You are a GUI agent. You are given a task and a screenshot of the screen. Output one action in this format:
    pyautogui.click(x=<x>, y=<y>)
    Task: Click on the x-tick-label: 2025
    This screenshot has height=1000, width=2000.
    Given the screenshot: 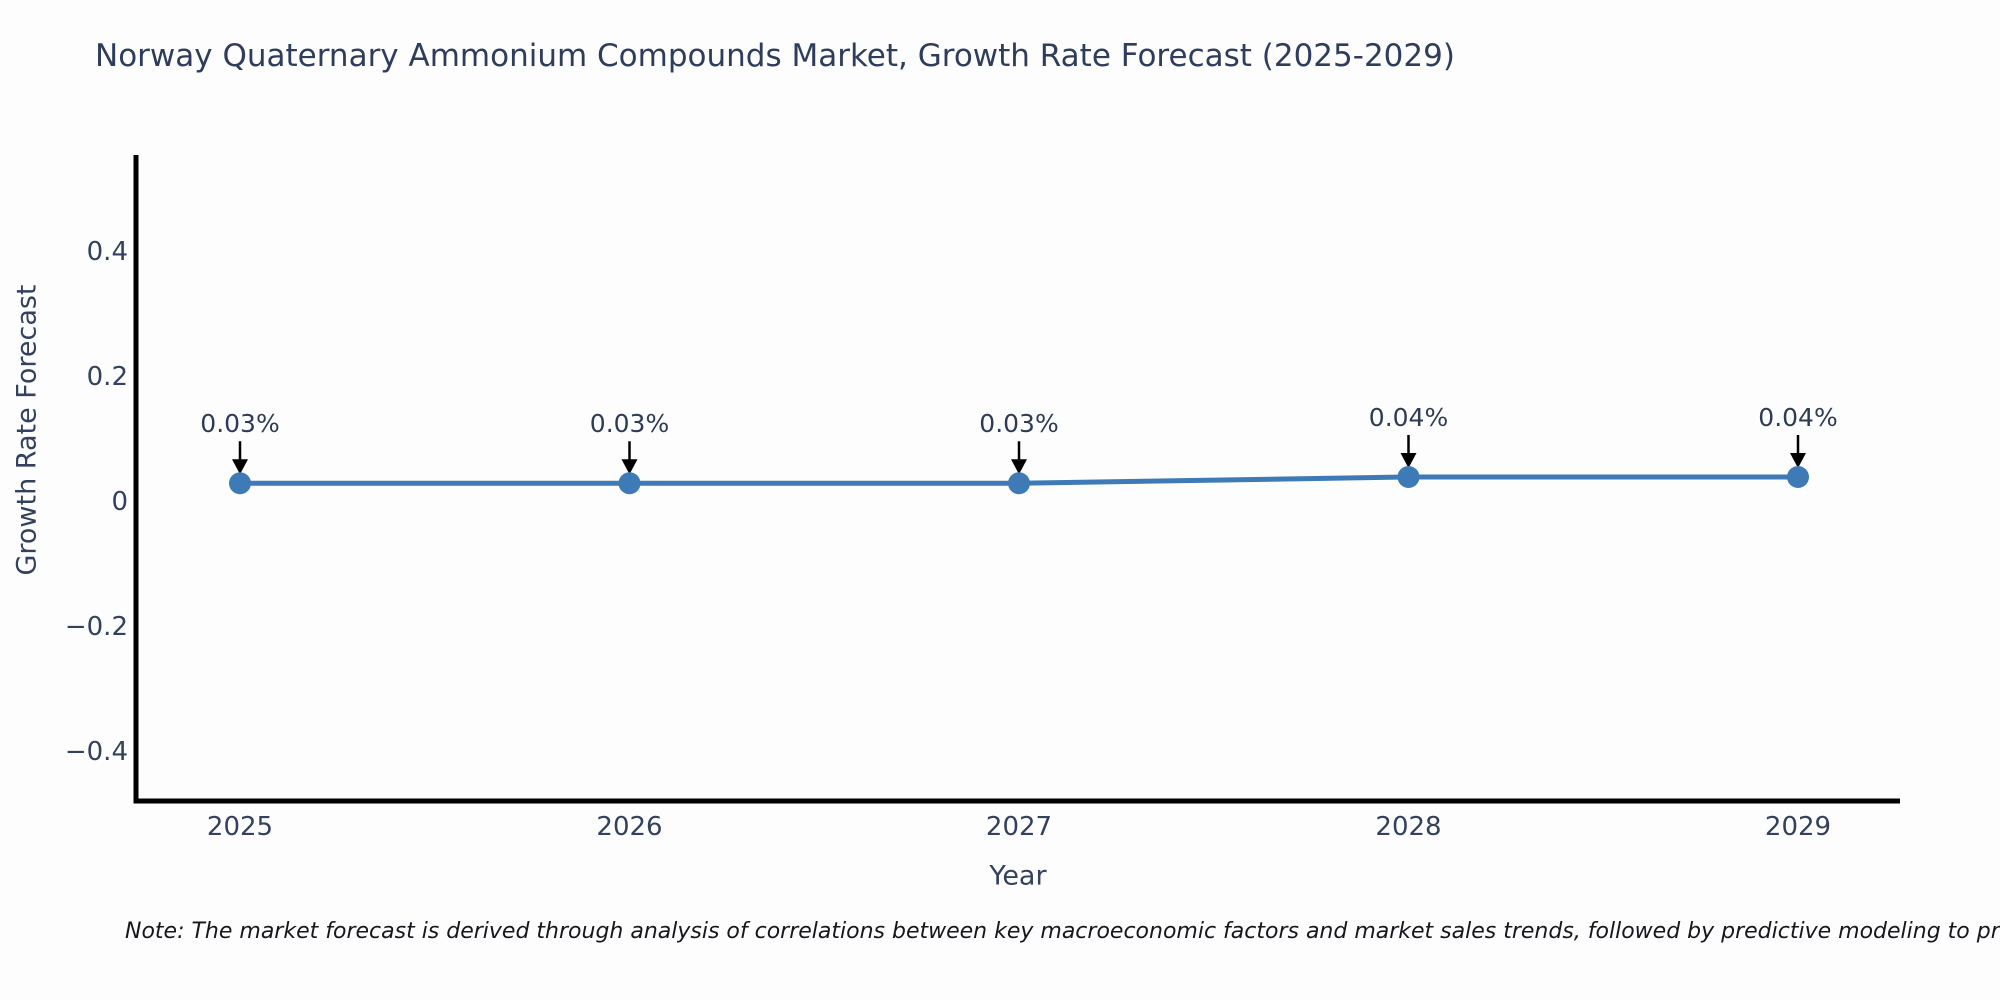 What is the action you would take?
    pyautogui.click(x=240, y=827)
    